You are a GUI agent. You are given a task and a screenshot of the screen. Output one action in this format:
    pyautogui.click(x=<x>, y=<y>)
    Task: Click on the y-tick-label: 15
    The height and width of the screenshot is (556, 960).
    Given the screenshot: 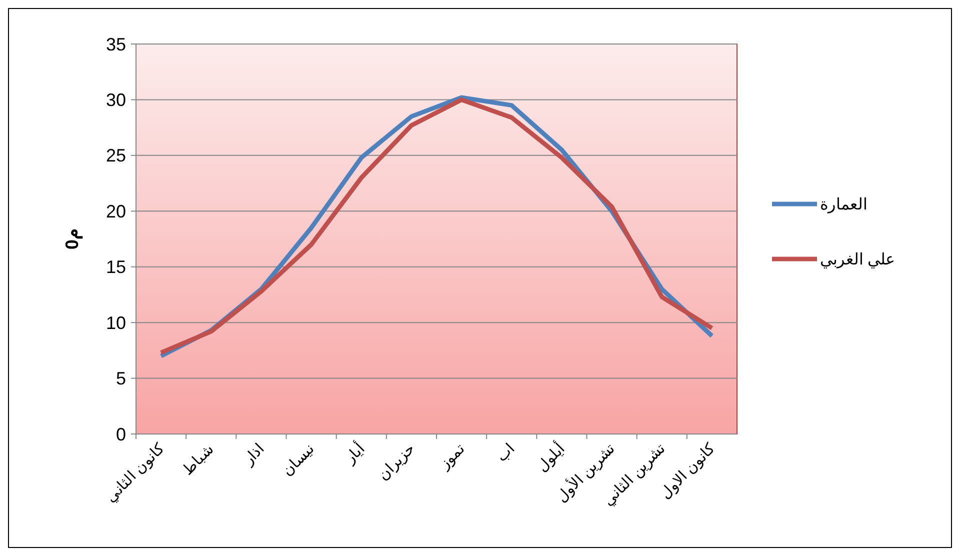 What is the action you would take?
    pyautogui.click(x=116, y=267)
    